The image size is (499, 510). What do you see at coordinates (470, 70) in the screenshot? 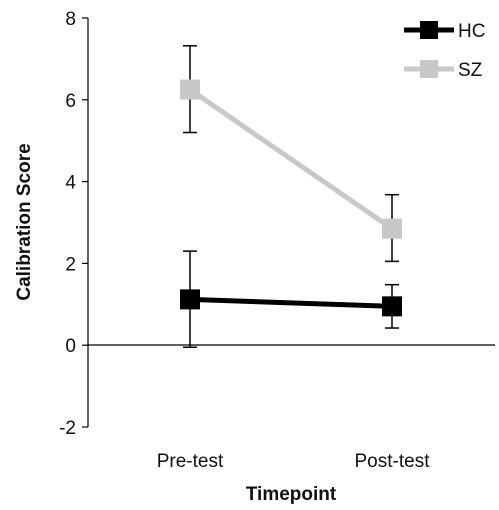
I see `legend-label: SZ` at bounding box center [470, 70].